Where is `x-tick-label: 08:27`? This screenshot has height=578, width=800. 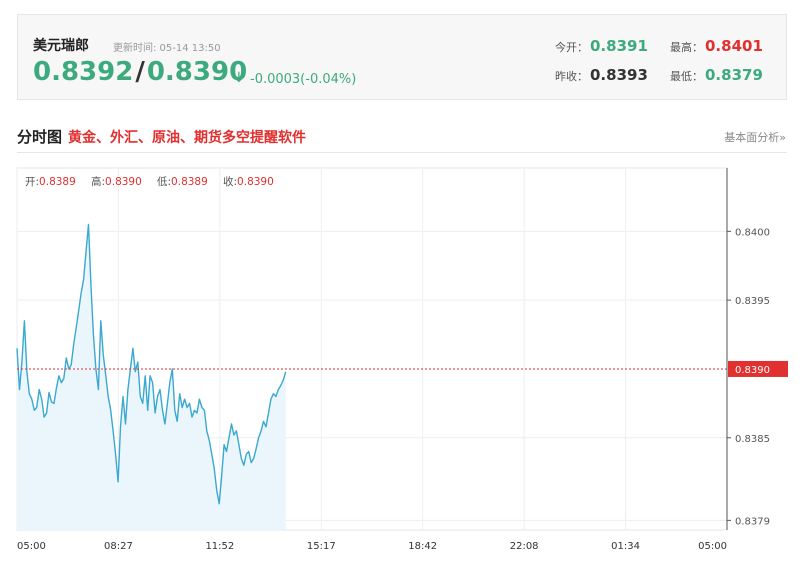
x-tick-label: 08:27 is located at coordinates (118, 546).